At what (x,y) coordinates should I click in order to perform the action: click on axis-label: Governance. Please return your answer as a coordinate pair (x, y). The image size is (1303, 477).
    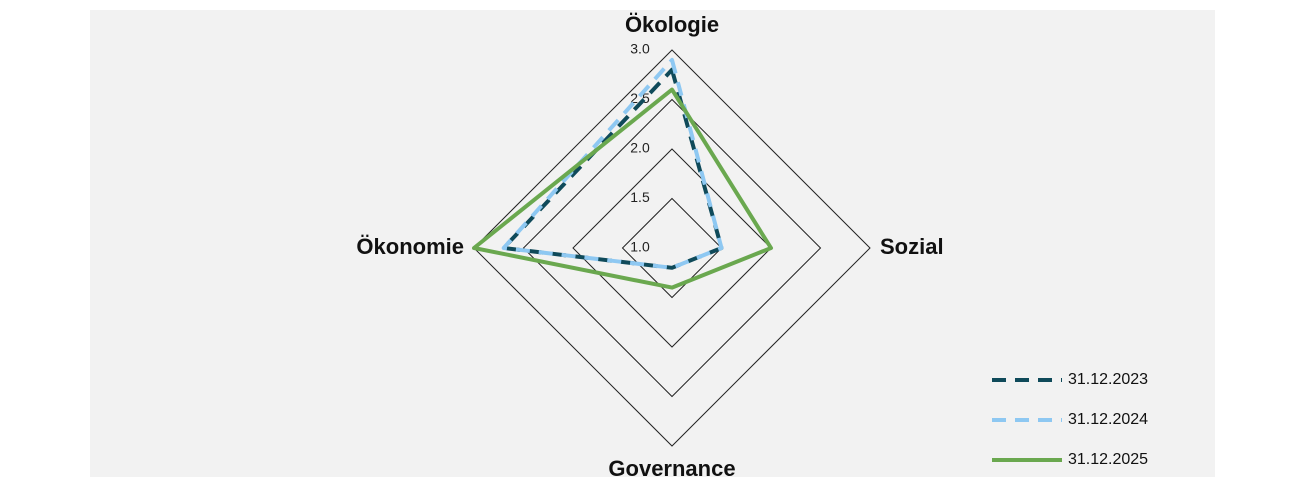
    Looking at the image, I should click on (671, 466).